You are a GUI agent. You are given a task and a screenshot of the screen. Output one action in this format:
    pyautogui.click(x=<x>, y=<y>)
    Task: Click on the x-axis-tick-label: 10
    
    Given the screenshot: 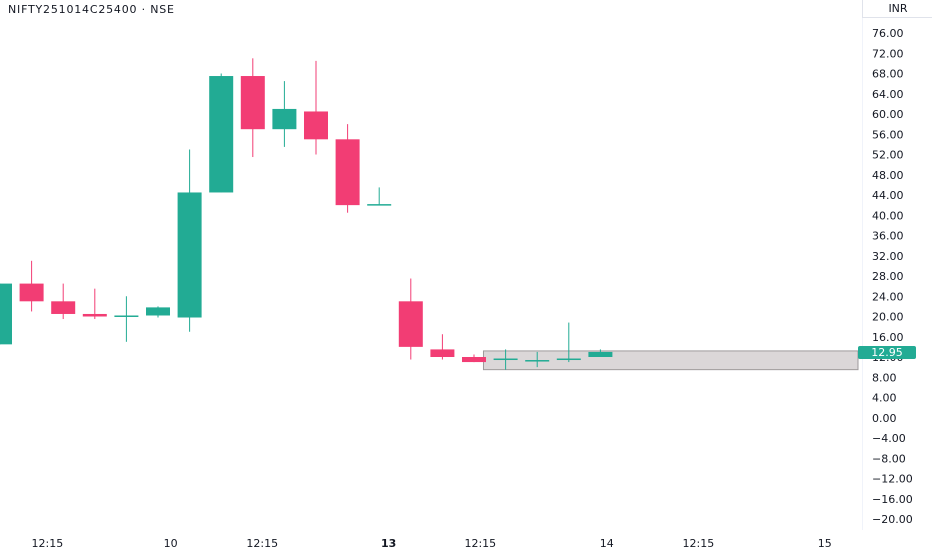 What is the action you would take?
    pyautogui.click(x=171, y=543)
    